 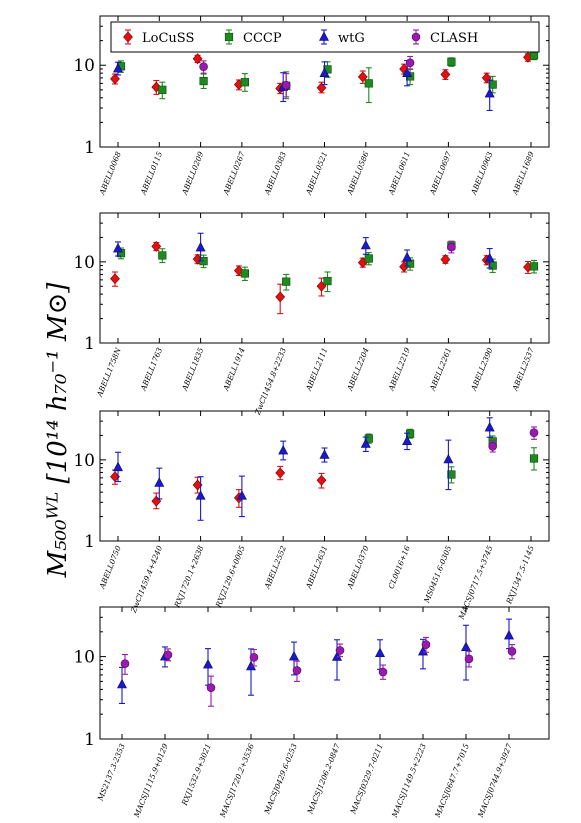 I want to click on x-tick-label: ABELL1914, so click(x=234, y=369).